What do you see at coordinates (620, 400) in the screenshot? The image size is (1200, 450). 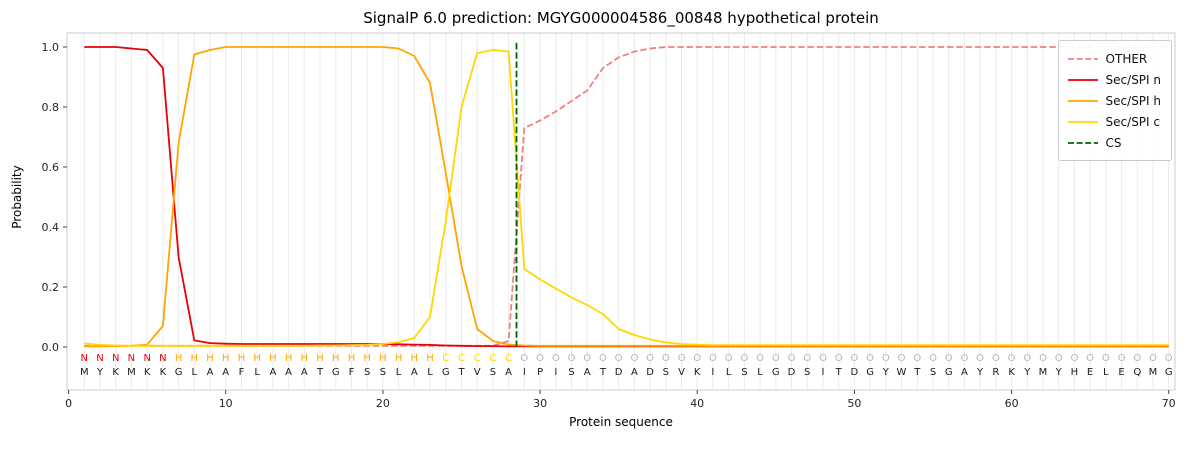 I see `x-axis-ticks: 0 10 20 30 40 50 60 70` at bounding box center [620, 400].